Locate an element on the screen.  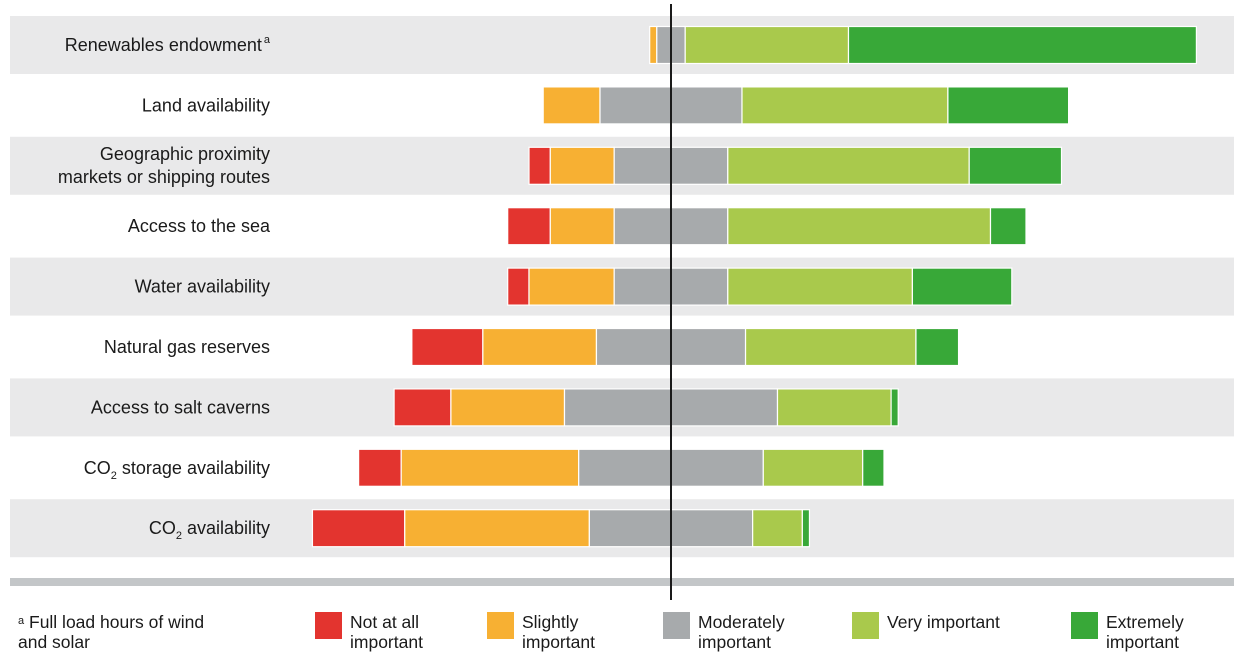
category-label-line: markets or shipping routes is located at coordinates (164, 177).